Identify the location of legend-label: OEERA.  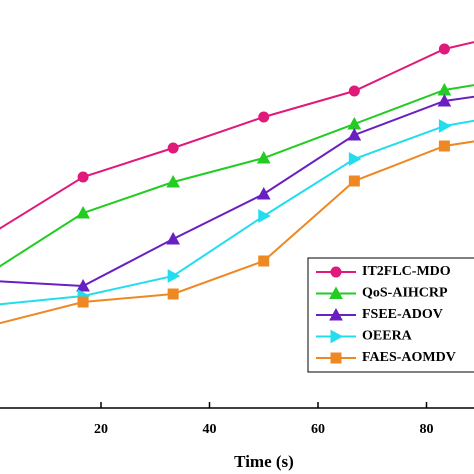
(387, 336).